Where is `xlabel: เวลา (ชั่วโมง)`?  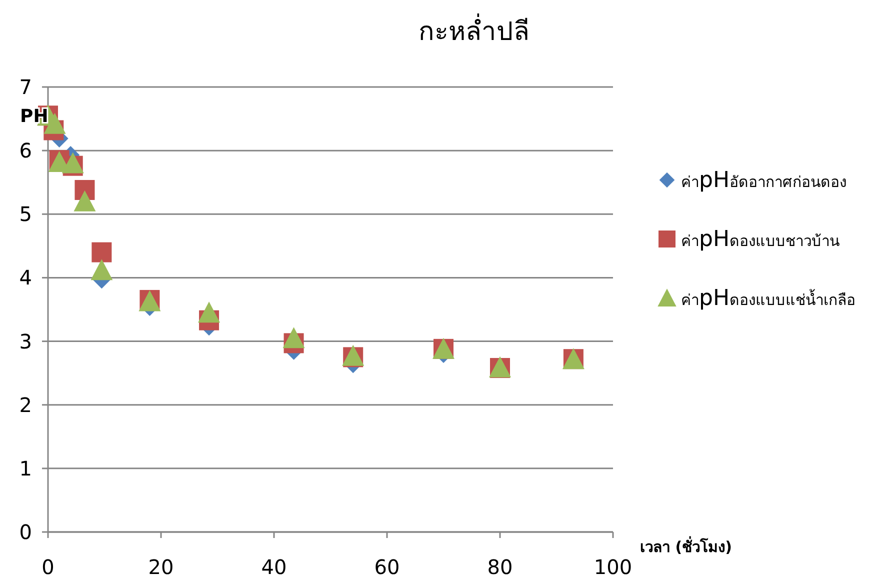
xlabel: เวลา (ชั่วโมง) is located at coordinates (686, 547).